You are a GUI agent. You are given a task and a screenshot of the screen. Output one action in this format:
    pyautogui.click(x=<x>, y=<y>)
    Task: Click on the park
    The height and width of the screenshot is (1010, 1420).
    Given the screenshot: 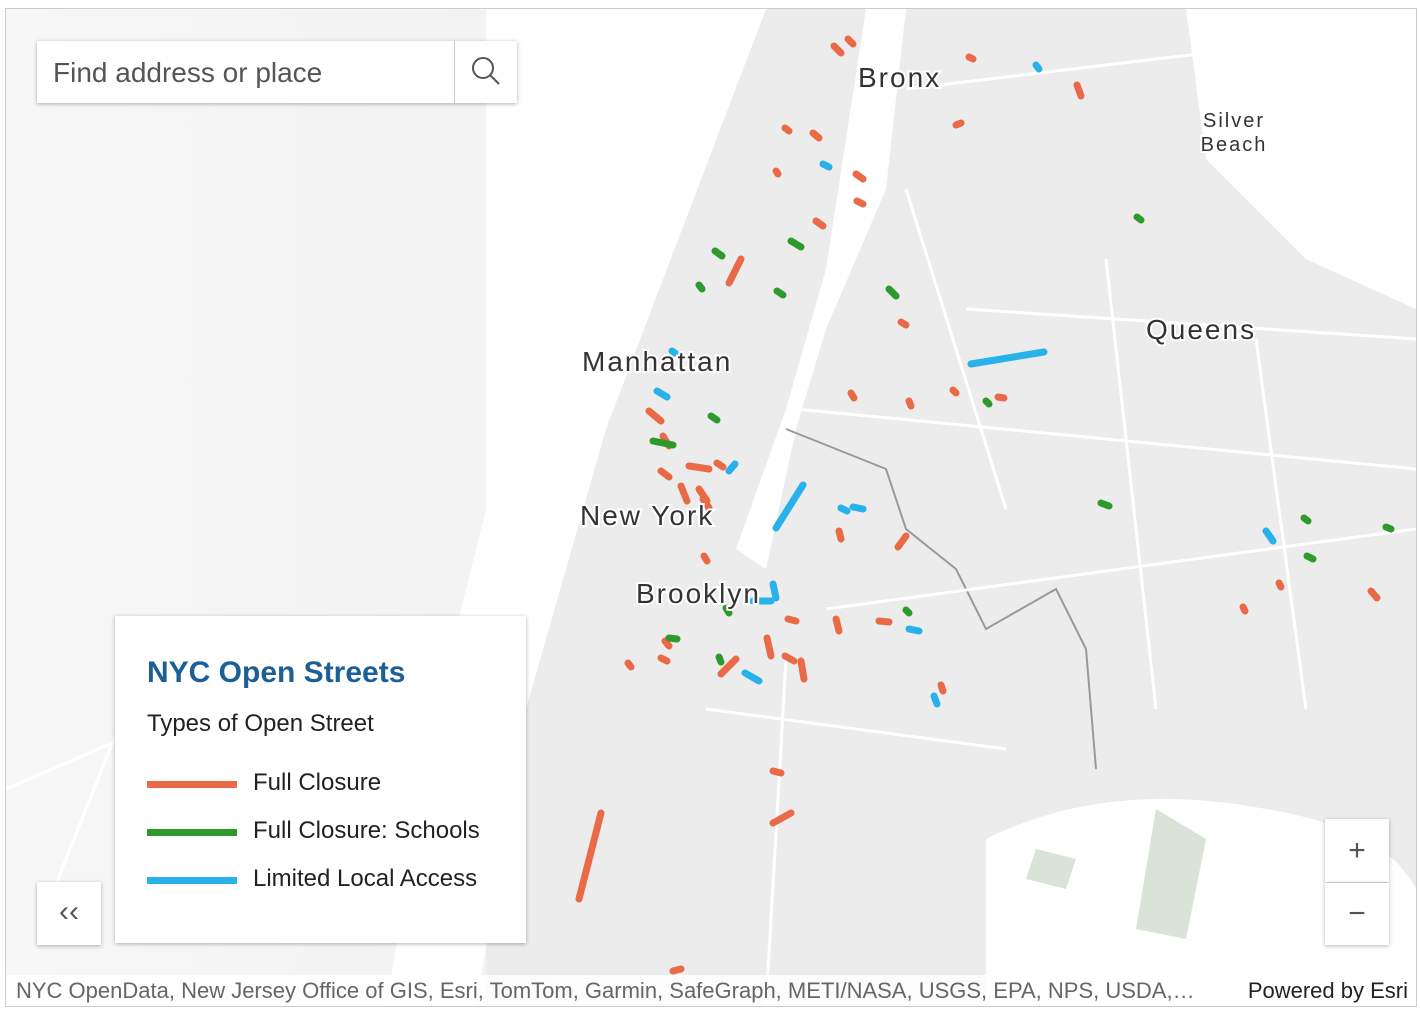 What is the action you would take?
    pyautogui.click(x=1116, y=874)
    